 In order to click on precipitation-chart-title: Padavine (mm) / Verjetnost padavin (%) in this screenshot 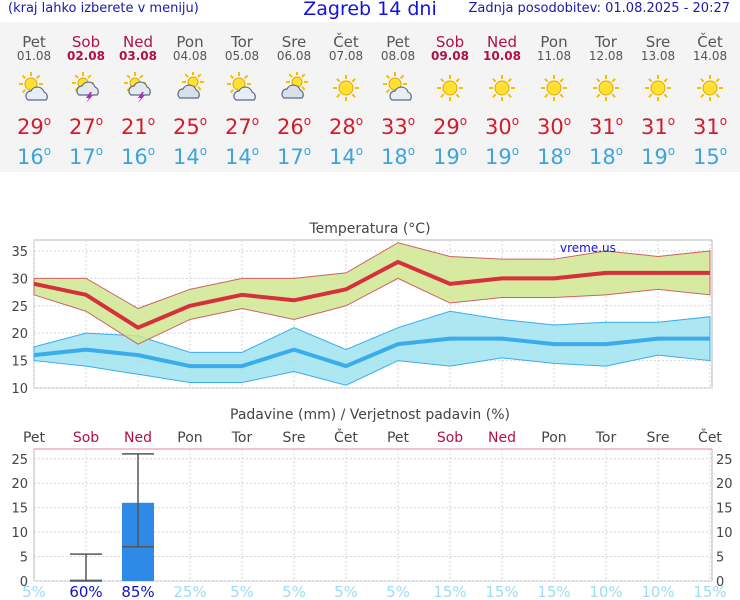, I will do `click(370, 415)`.